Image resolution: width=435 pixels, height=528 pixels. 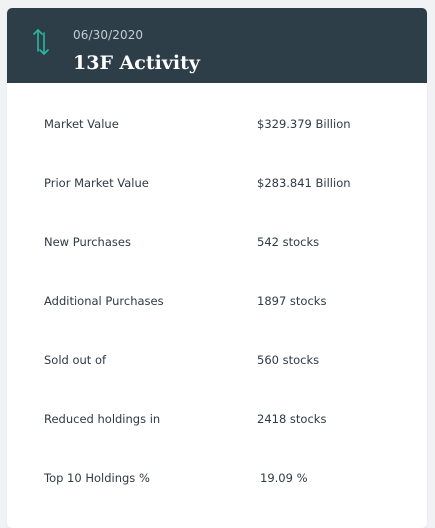 I want to click on new-purchases-label: New Purchases, so click(x=87, y=242).